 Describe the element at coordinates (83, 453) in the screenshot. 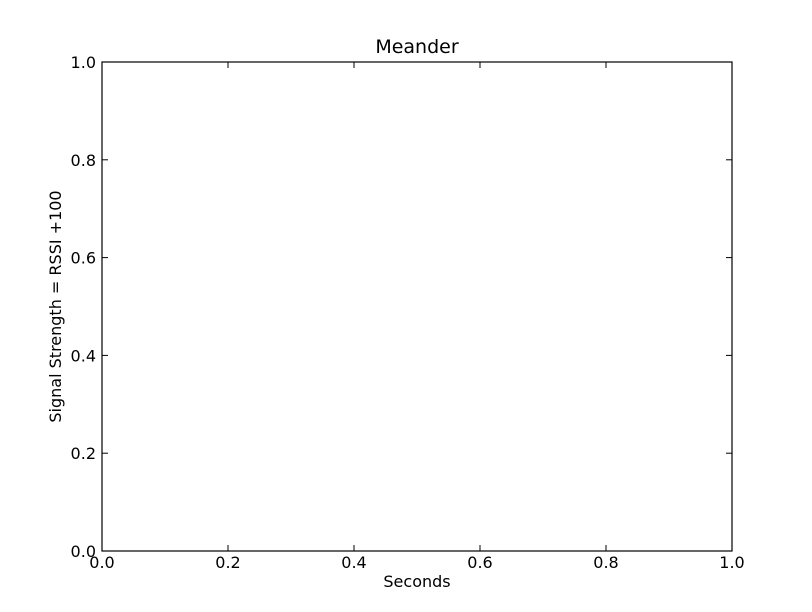

I see `y-tick-label: 0.2` at that location.